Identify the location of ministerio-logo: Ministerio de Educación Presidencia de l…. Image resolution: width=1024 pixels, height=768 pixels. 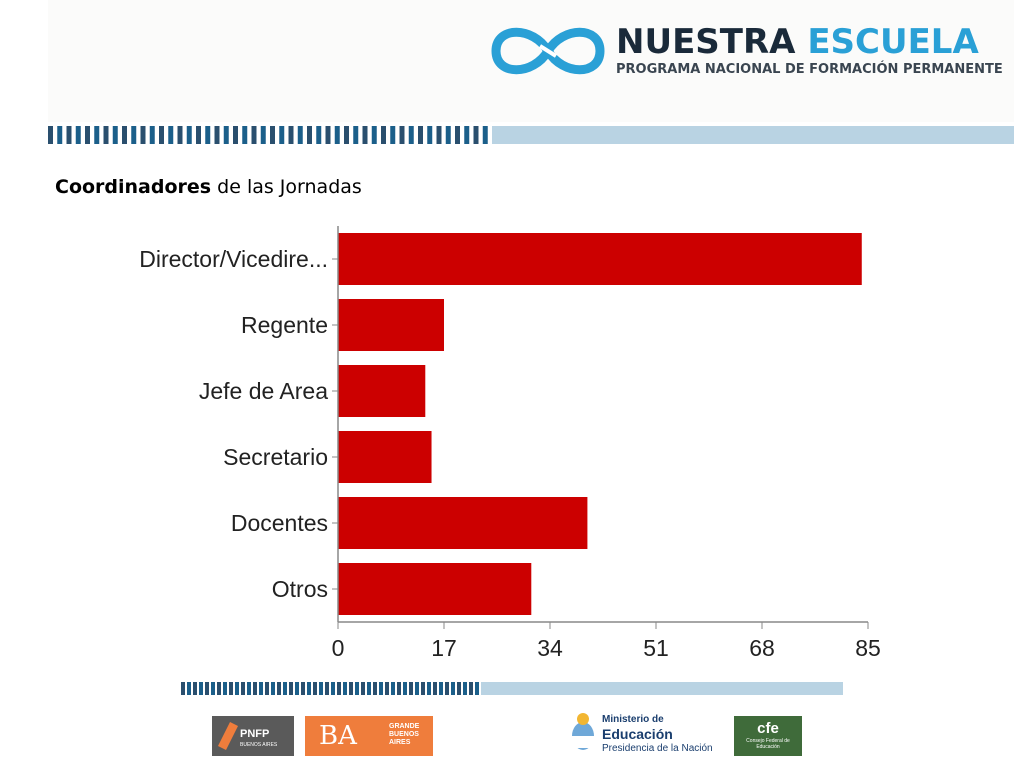
(643, 735).